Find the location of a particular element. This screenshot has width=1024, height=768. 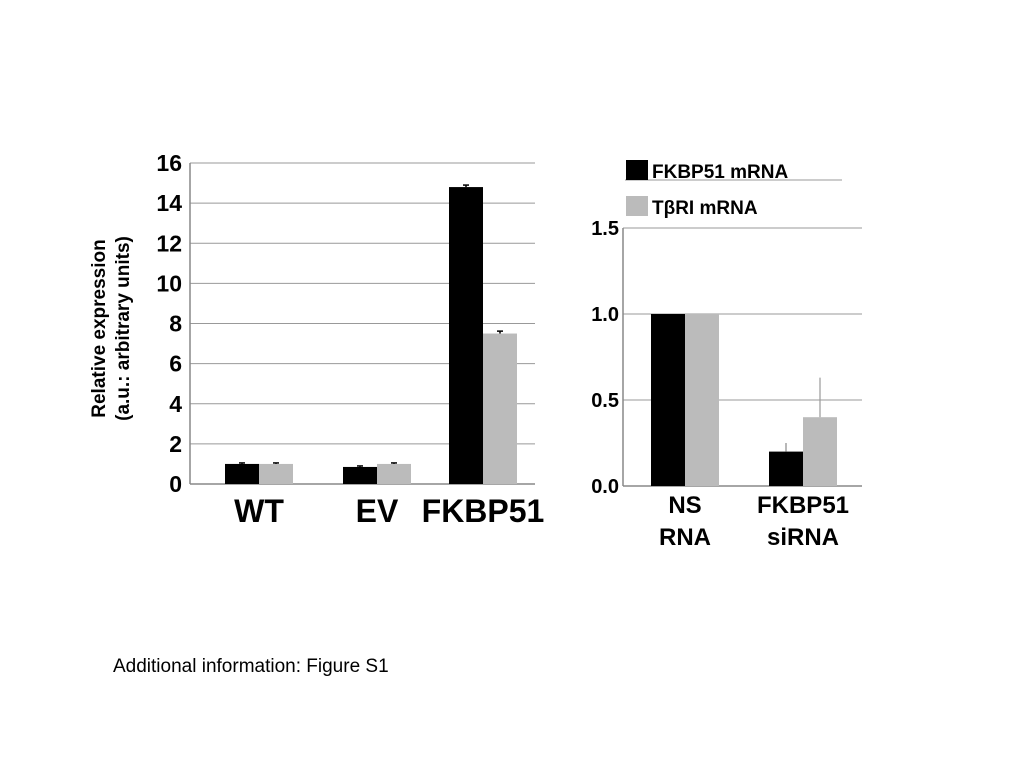

y-tick-label-8: 8 is located at coordinates (175, 324).